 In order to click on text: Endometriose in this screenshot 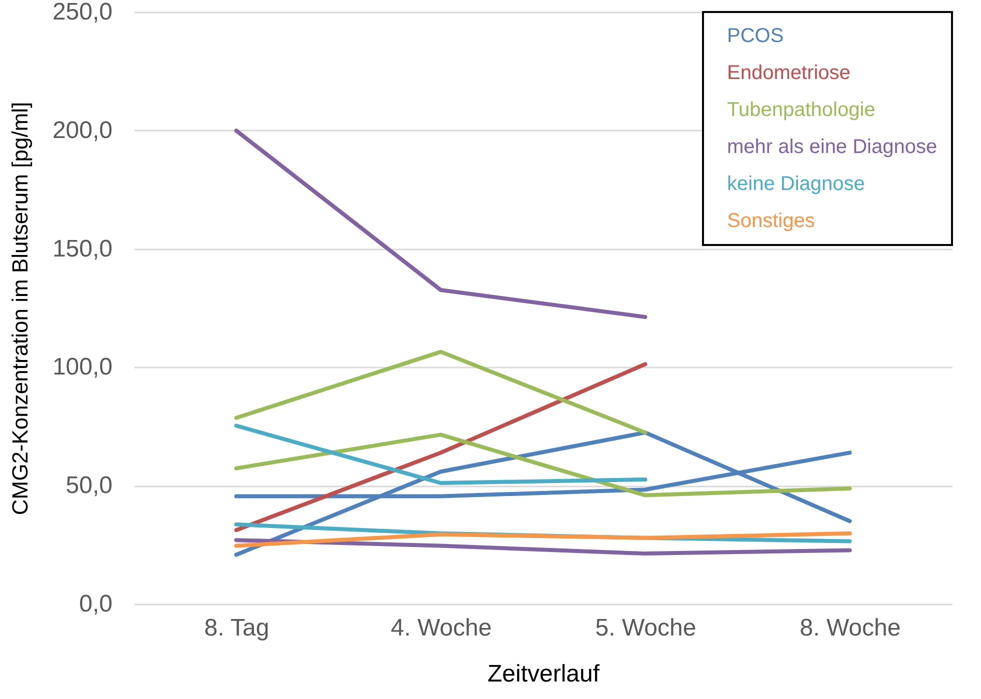, I will do `click(788, 73)`.